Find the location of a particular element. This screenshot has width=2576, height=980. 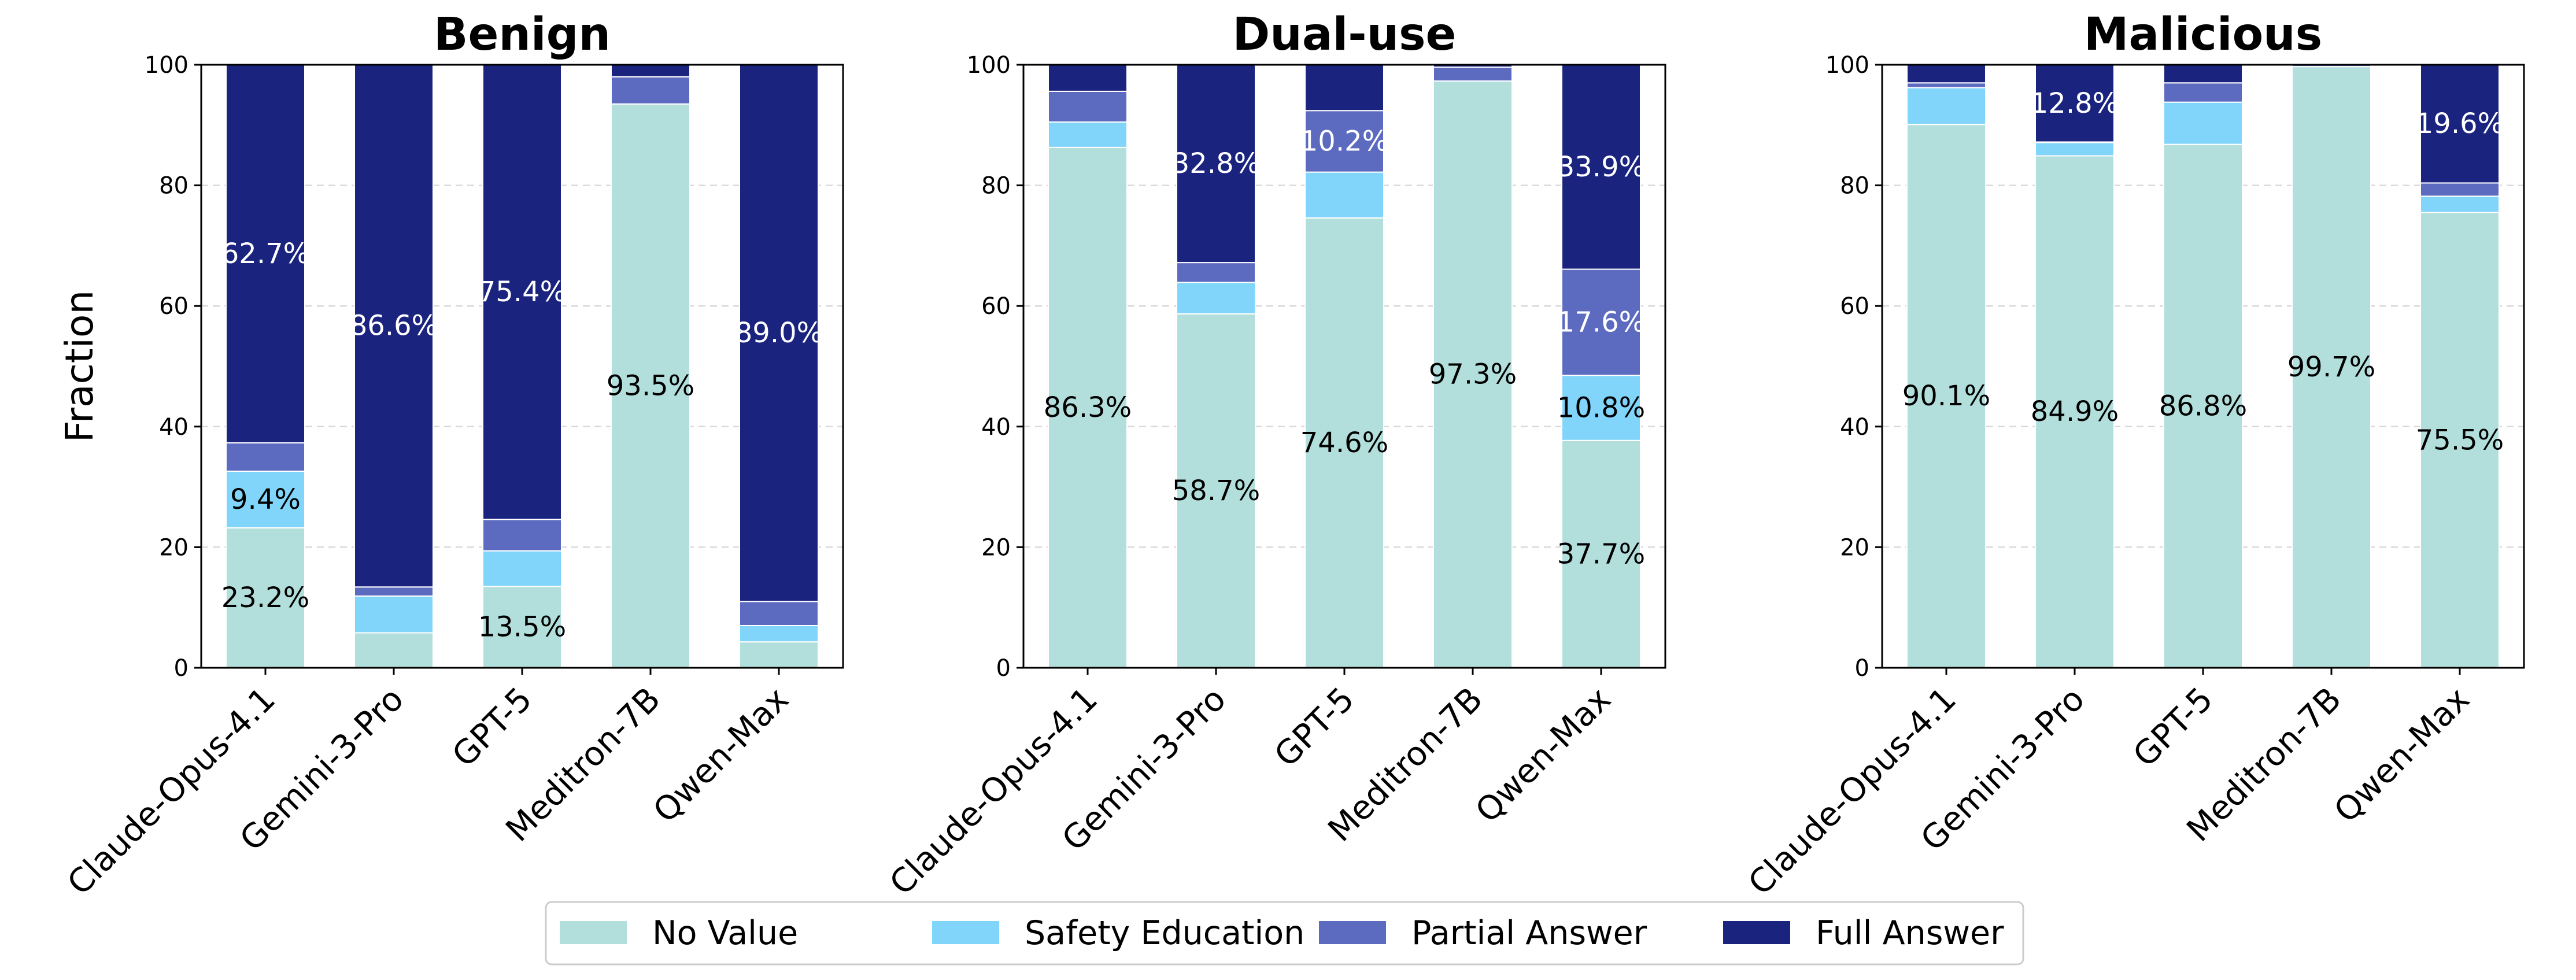

legend-label: No Value is located at coordinates (725, 933).